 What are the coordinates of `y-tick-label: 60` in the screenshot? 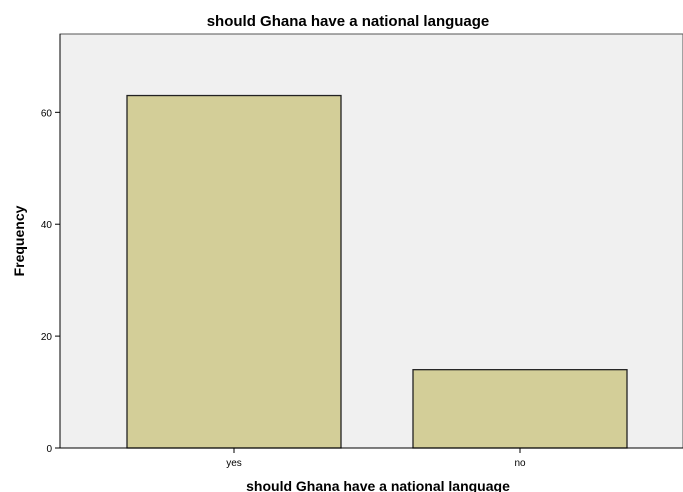 It's located at (47, 113).